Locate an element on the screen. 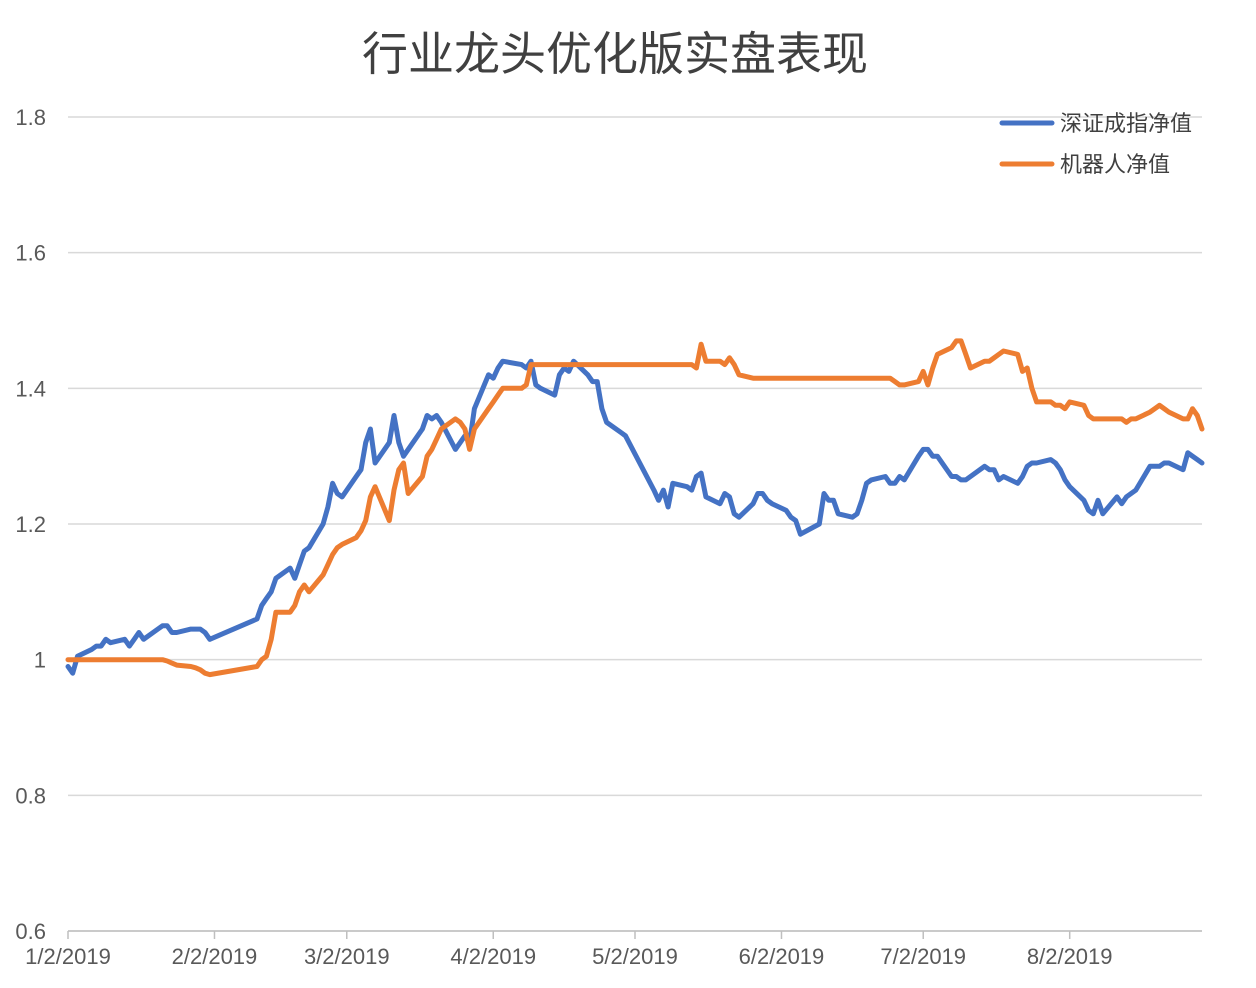 The width and height of the screenshot is (1256, 988). legend-label-1: 机器人净值 is located at coordinates (1115, 165).